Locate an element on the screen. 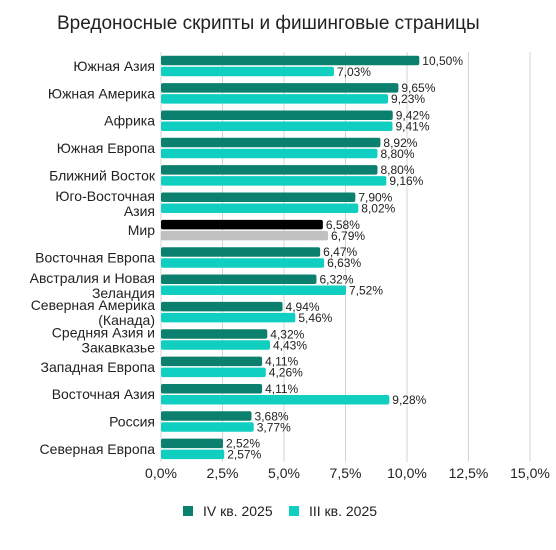 This screenshot has height=550, width=556. data-label: 4,94% is located at coordinates (303, 307).